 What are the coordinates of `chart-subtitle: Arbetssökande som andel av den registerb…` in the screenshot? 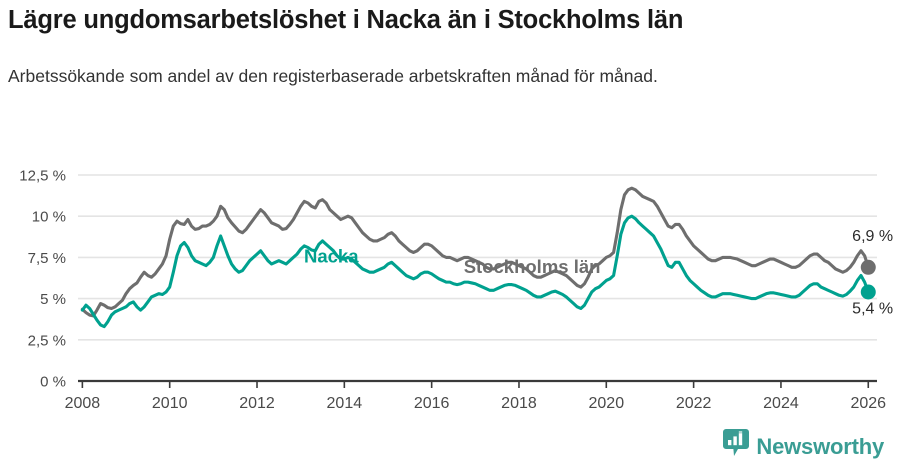 It's located at (333, 76).